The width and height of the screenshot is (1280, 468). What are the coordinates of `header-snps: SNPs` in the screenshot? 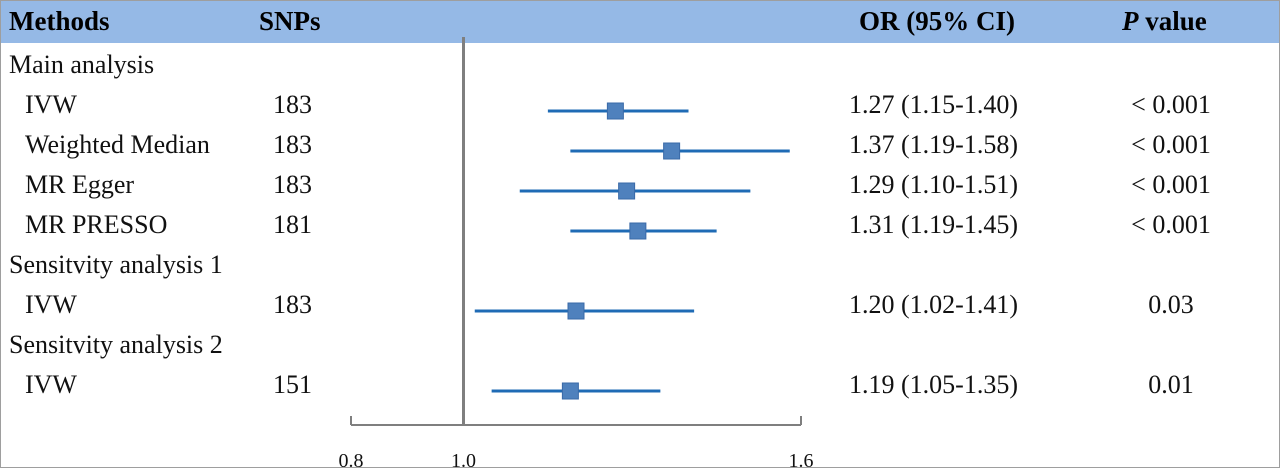 It's located at (290, 21).